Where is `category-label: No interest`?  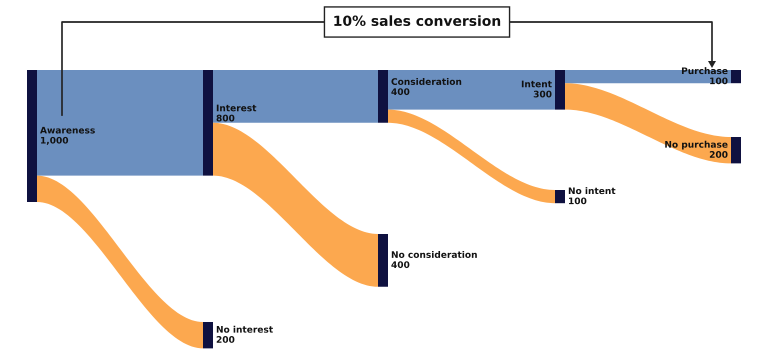
category-label: No interest is located at coordinates (244, 329).